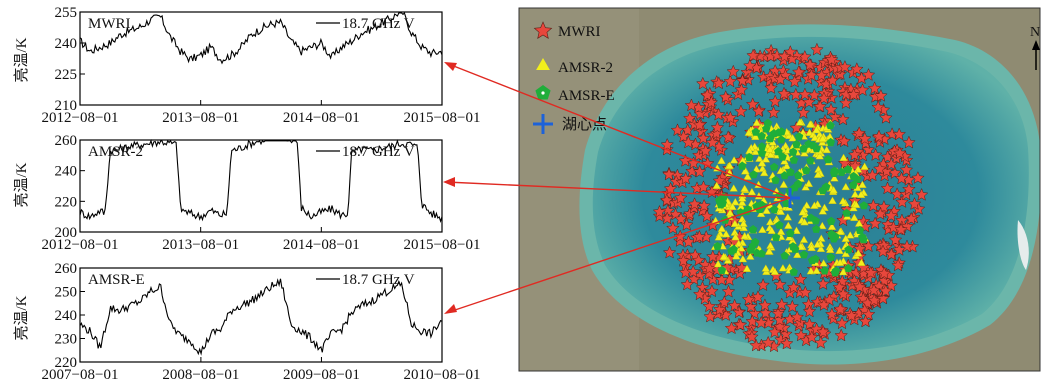 The height and width of the screenshot is (387, 1044). I want to click on y-tick-label: 225, so click(66, 75).